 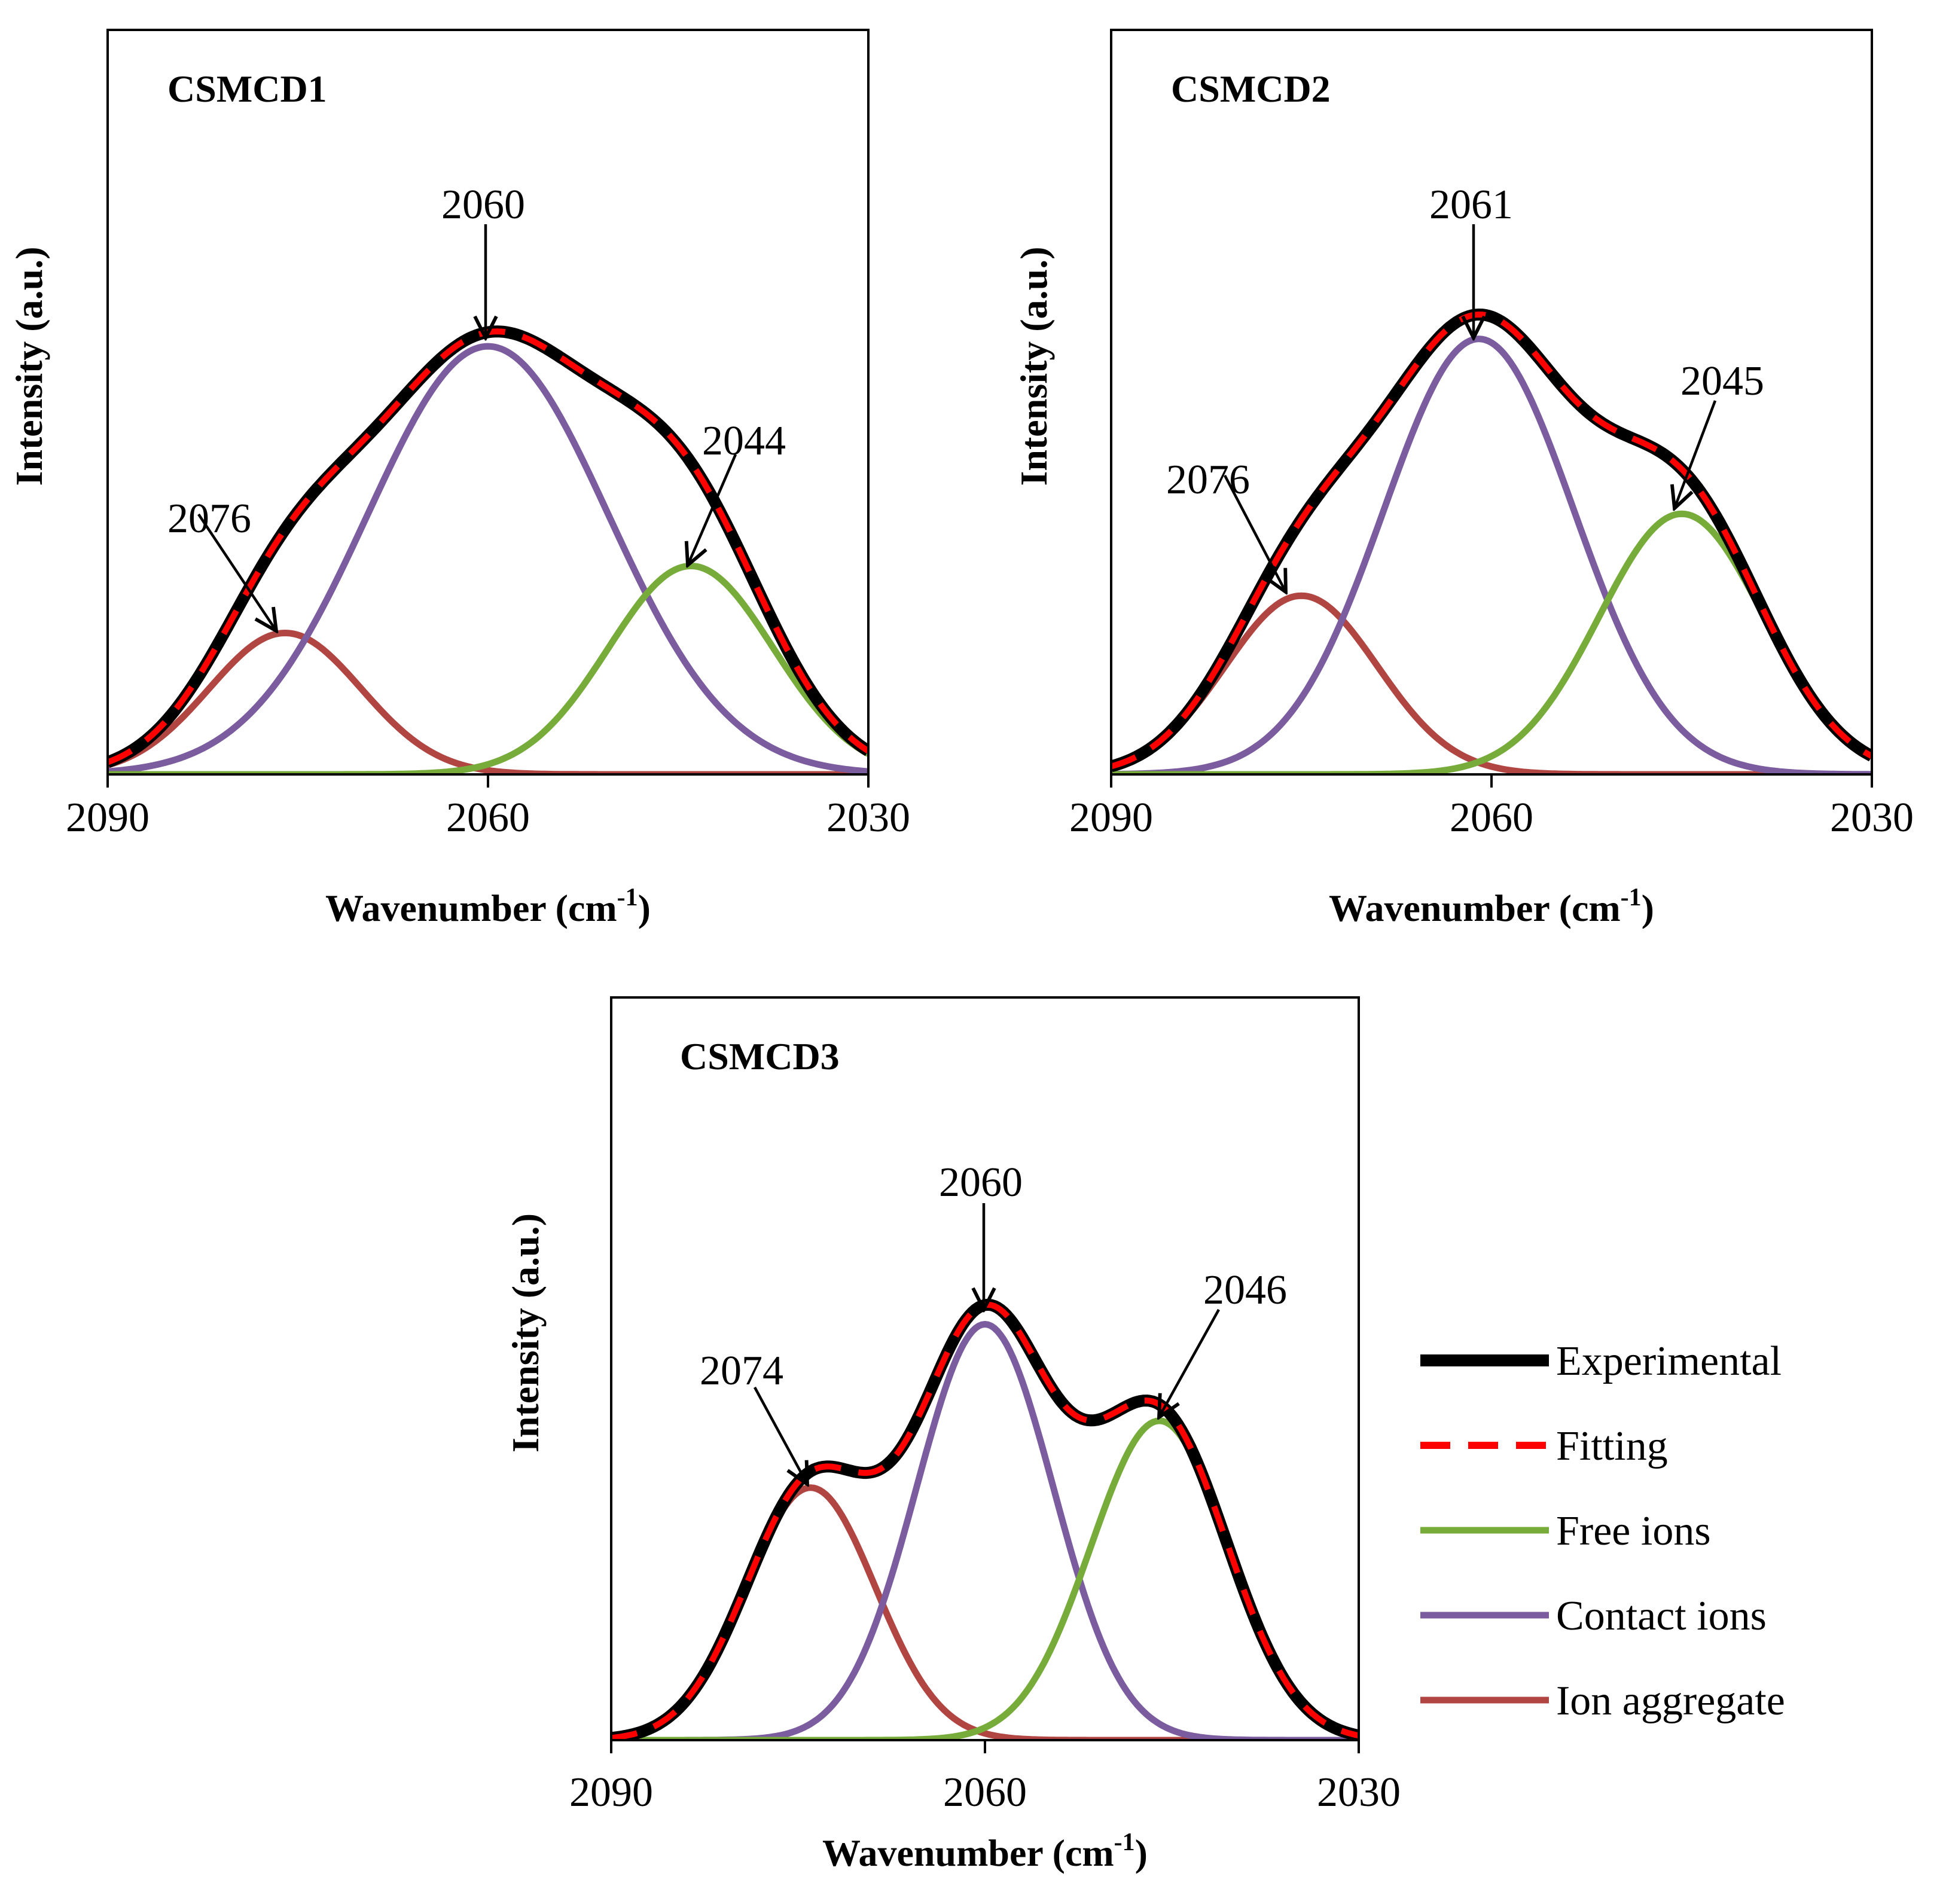 What do you see at coordinates (1633, 1531) in the screenshot?
I see `legend-label: Free ions` at bounding box center [1633, 1531].